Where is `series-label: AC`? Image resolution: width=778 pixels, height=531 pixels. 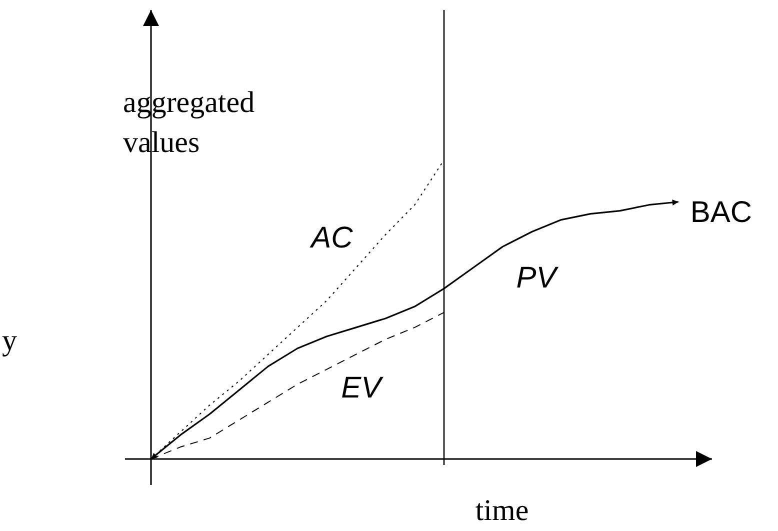 series-label: AC is located at coordinates (331, 238).